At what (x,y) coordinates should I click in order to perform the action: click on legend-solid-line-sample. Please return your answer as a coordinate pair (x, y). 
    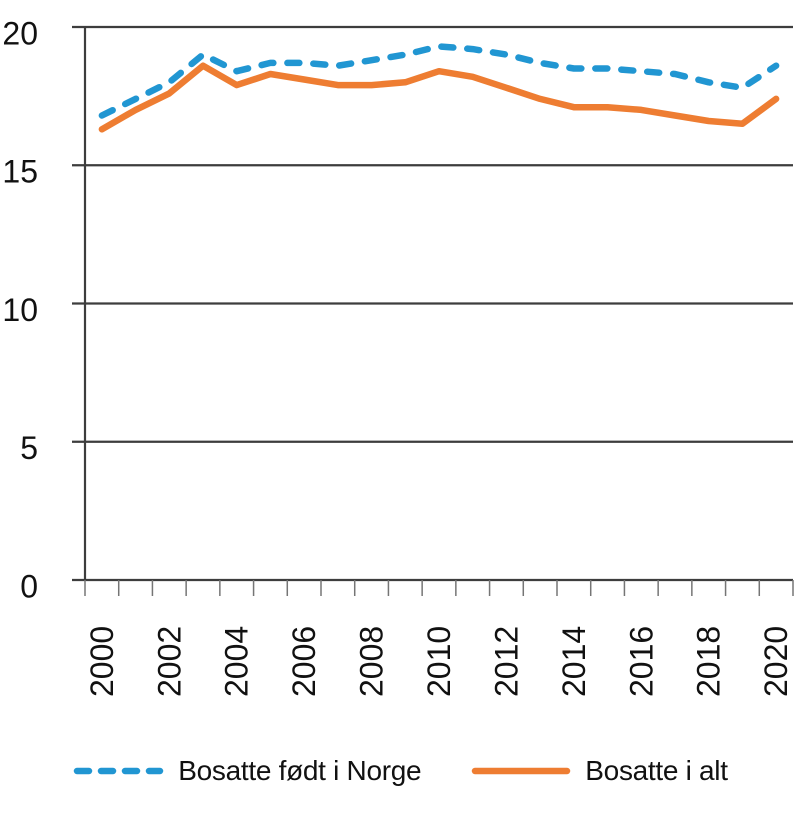
    Looking at the image, I should click on (521, 771).